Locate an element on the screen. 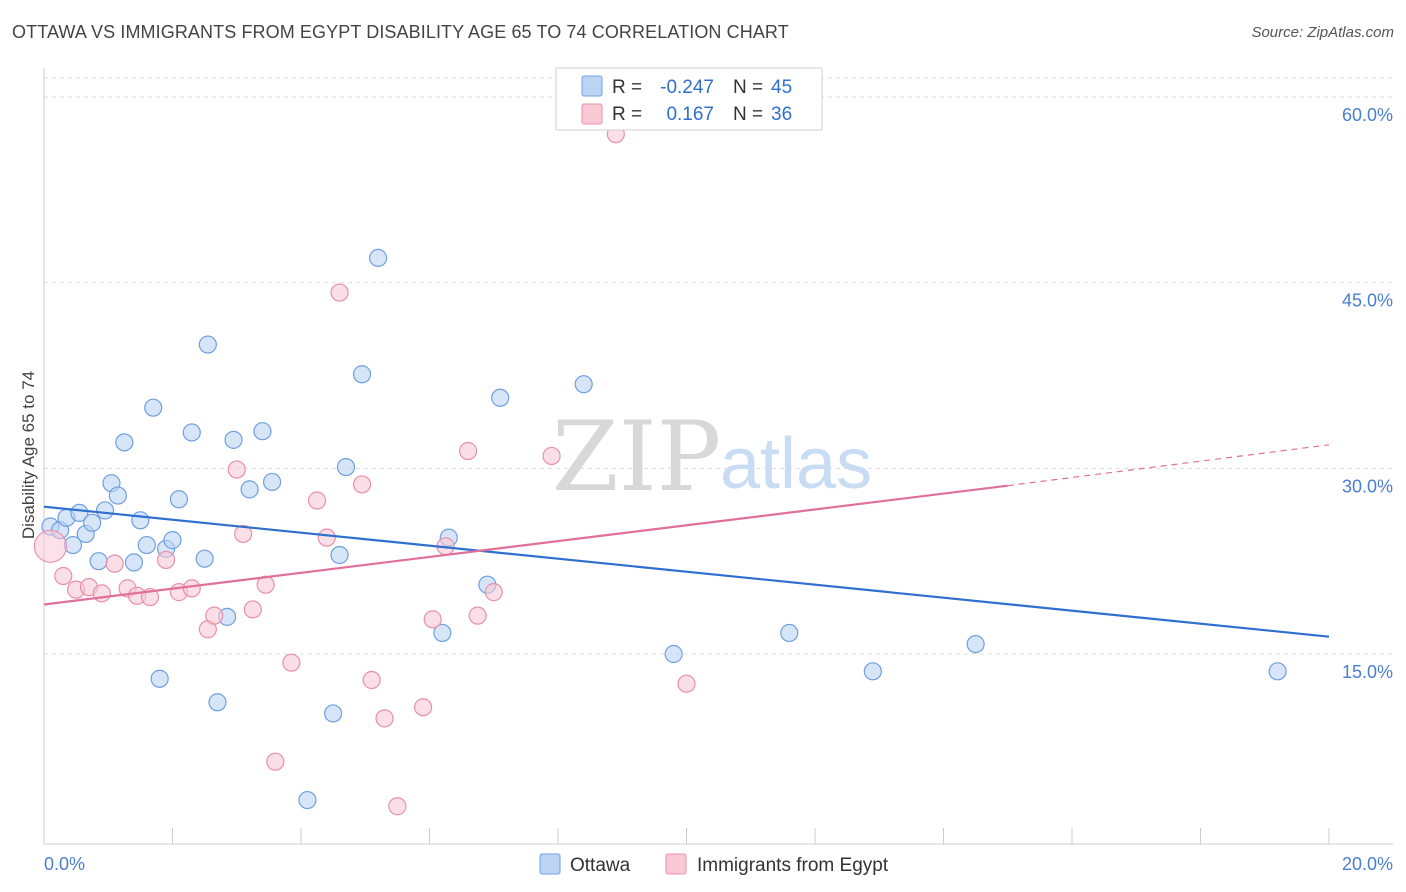 This screenshot has height=892, width=1406. egypt-trend-line is located at coordinates (525, 545).